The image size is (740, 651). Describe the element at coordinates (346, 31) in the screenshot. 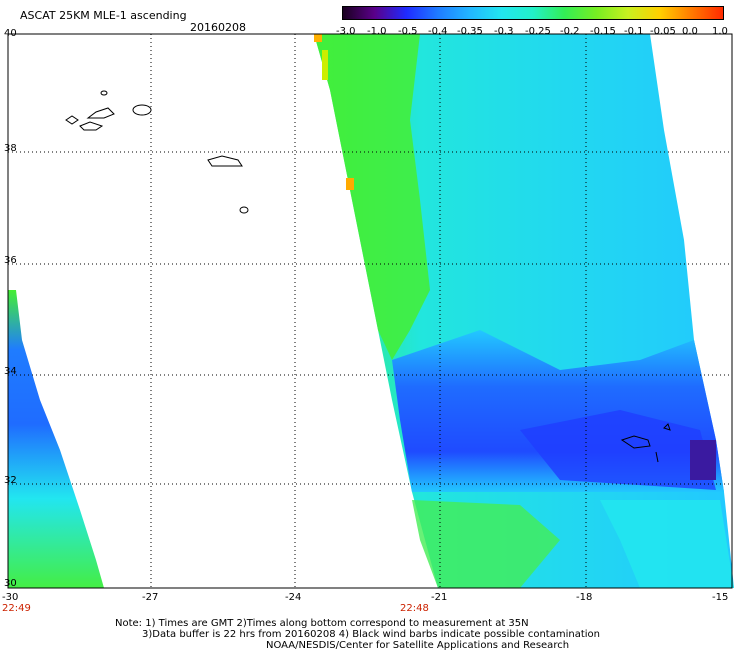

I see `colorbar-label: -3.0` at that location.